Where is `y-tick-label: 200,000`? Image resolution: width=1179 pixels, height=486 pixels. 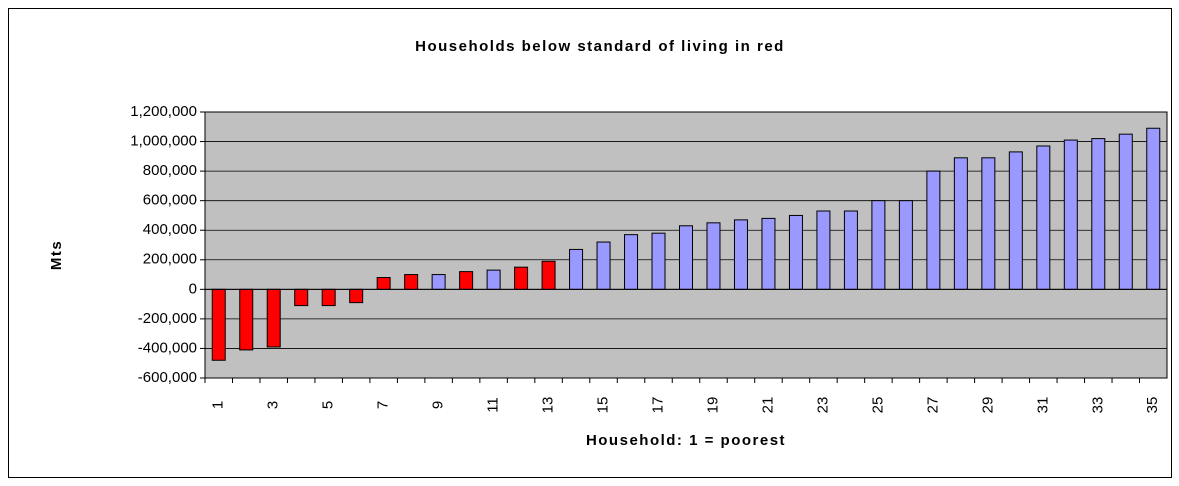
y-tick-label: 200,000 is located at coordinates (170, 259).